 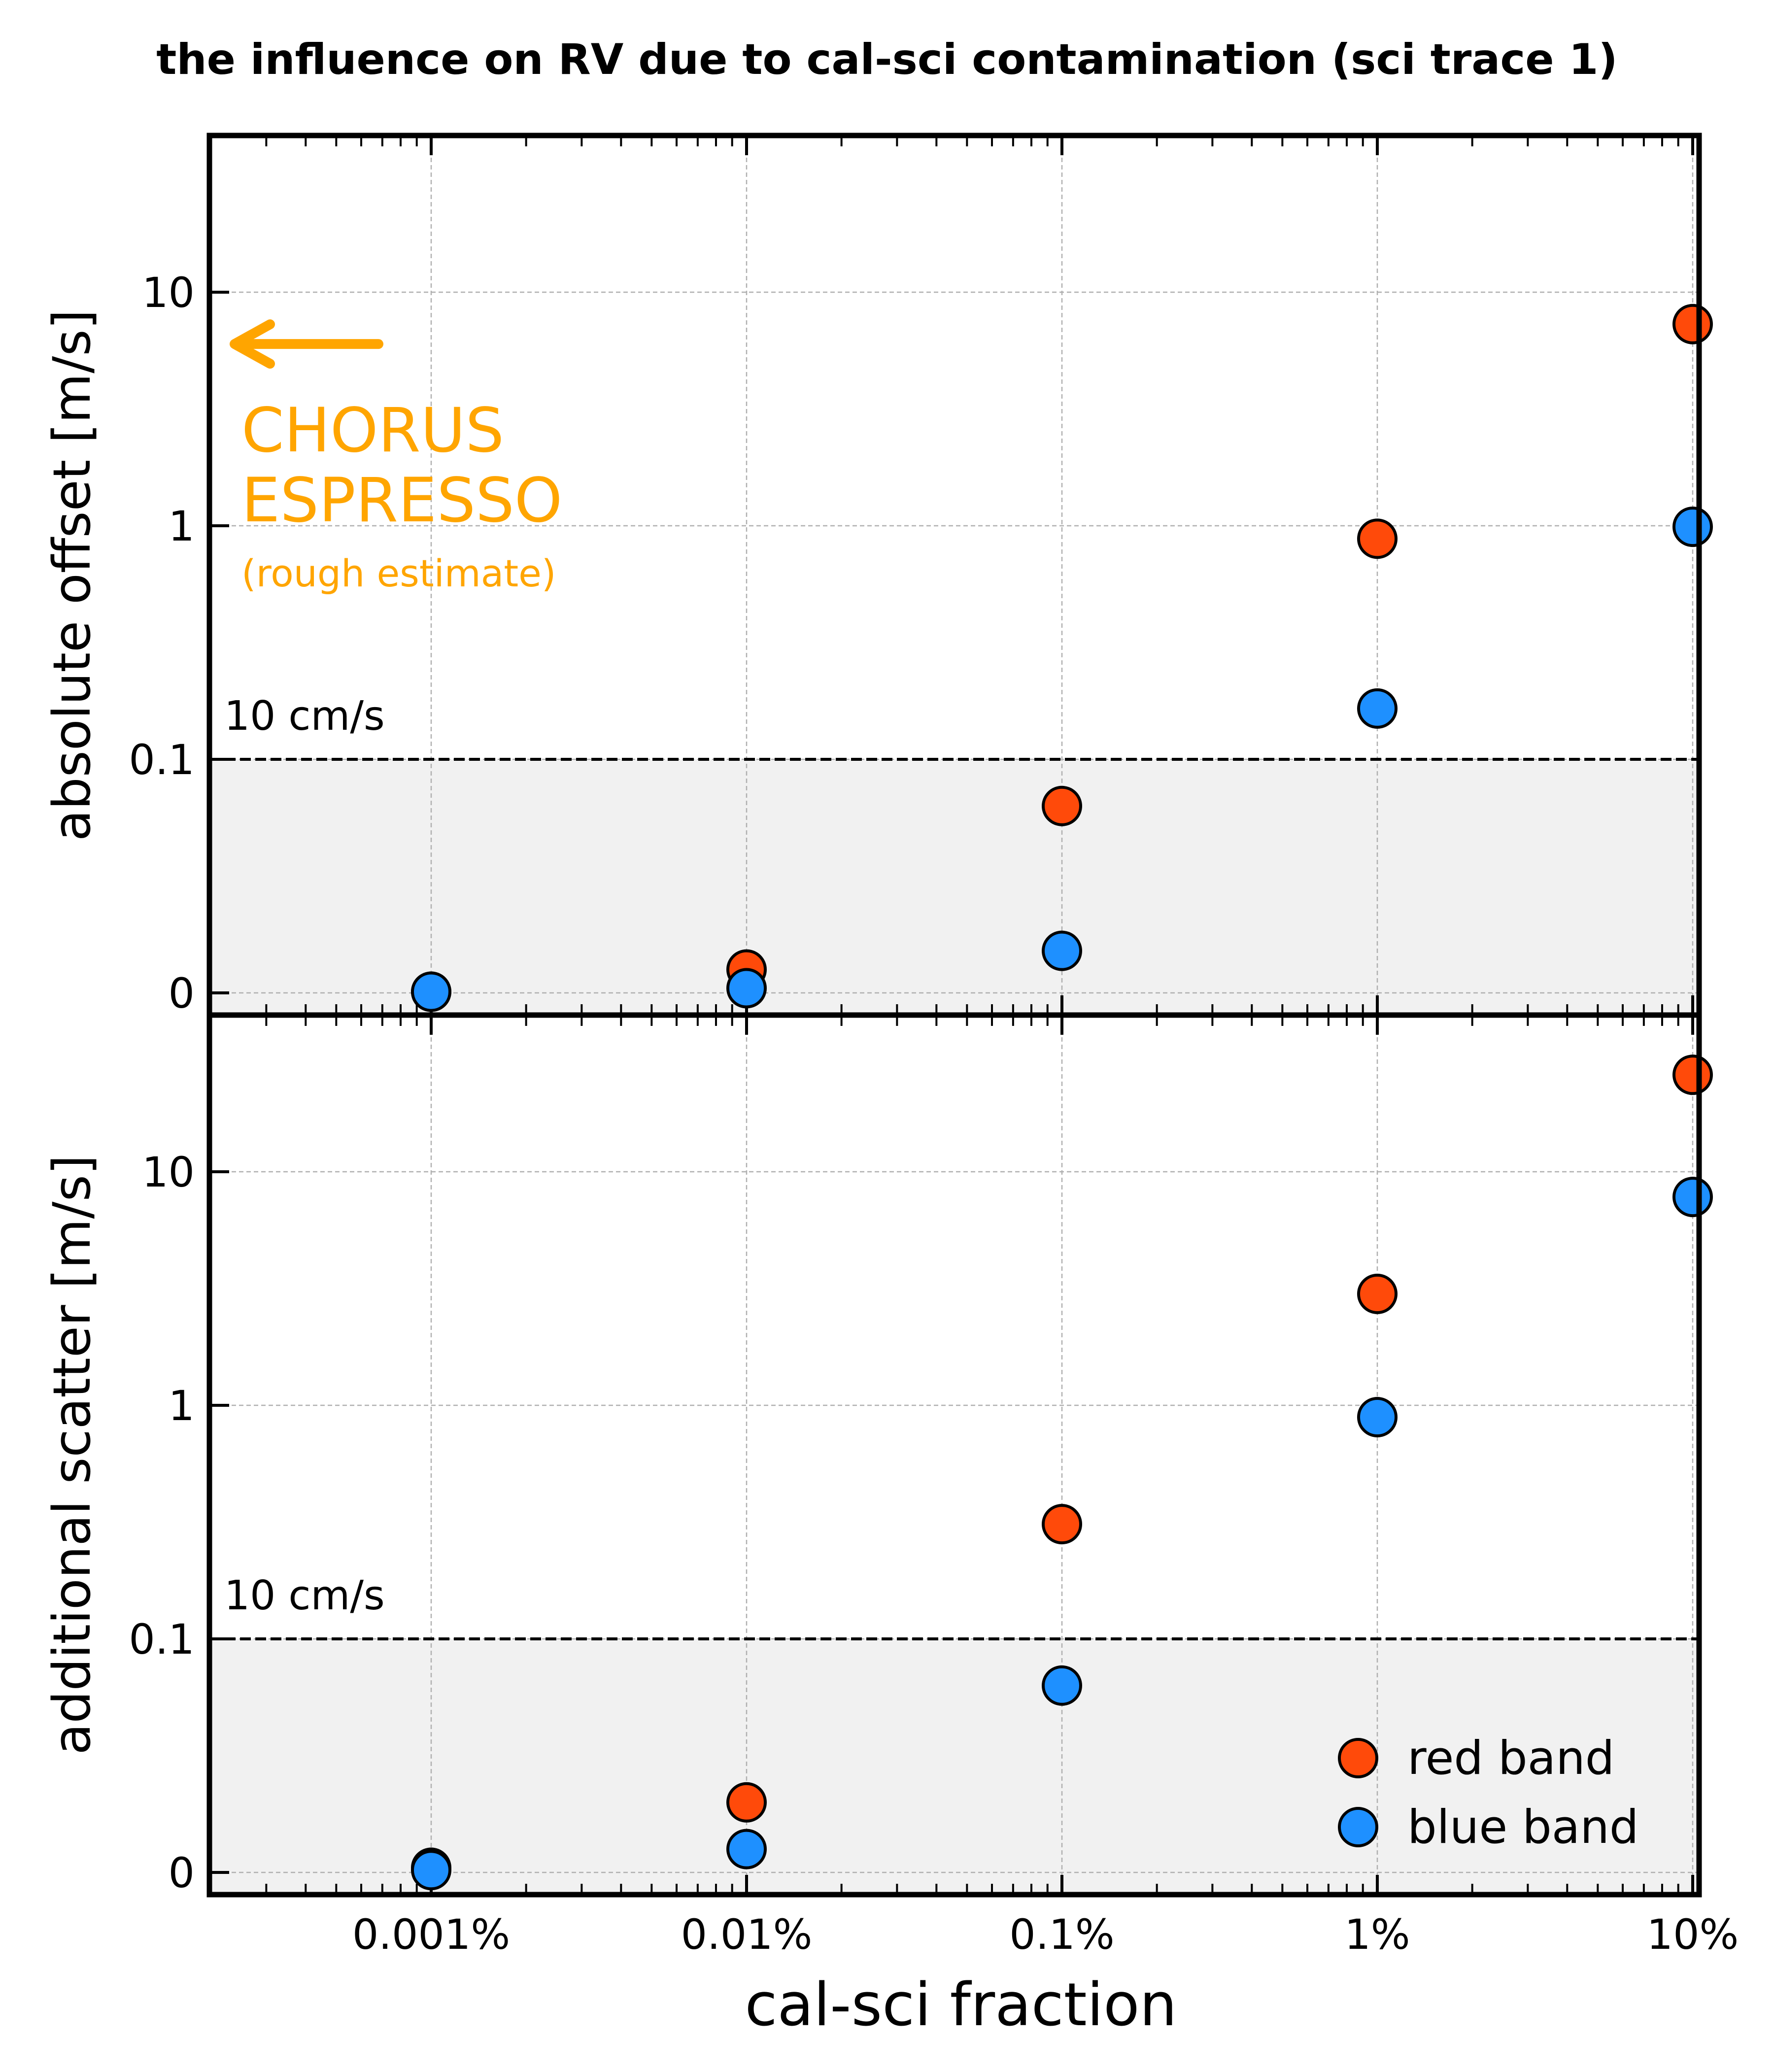 What do you see at coordinates (1377, 1934) in the screenshot?
I see `x-tick-label: 1%` at bounding box center [1377, 1934].